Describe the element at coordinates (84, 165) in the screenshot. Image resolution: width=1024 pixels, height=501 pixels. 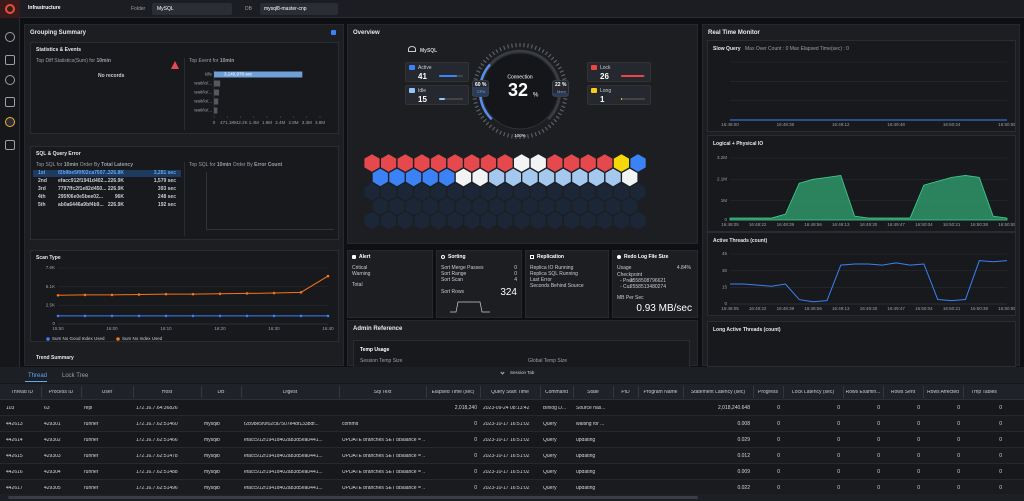
I see `latency-caption: Top SQL for 10min Order By Total Latency` at that location.